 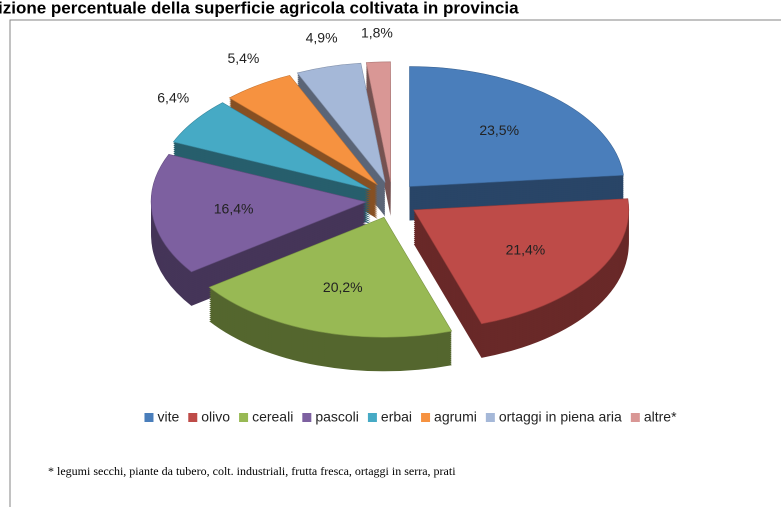 What do you see at coordinates (396, 417) in the screenshot?
I see `legend-label: erbai` at bounding box center [396, 417].